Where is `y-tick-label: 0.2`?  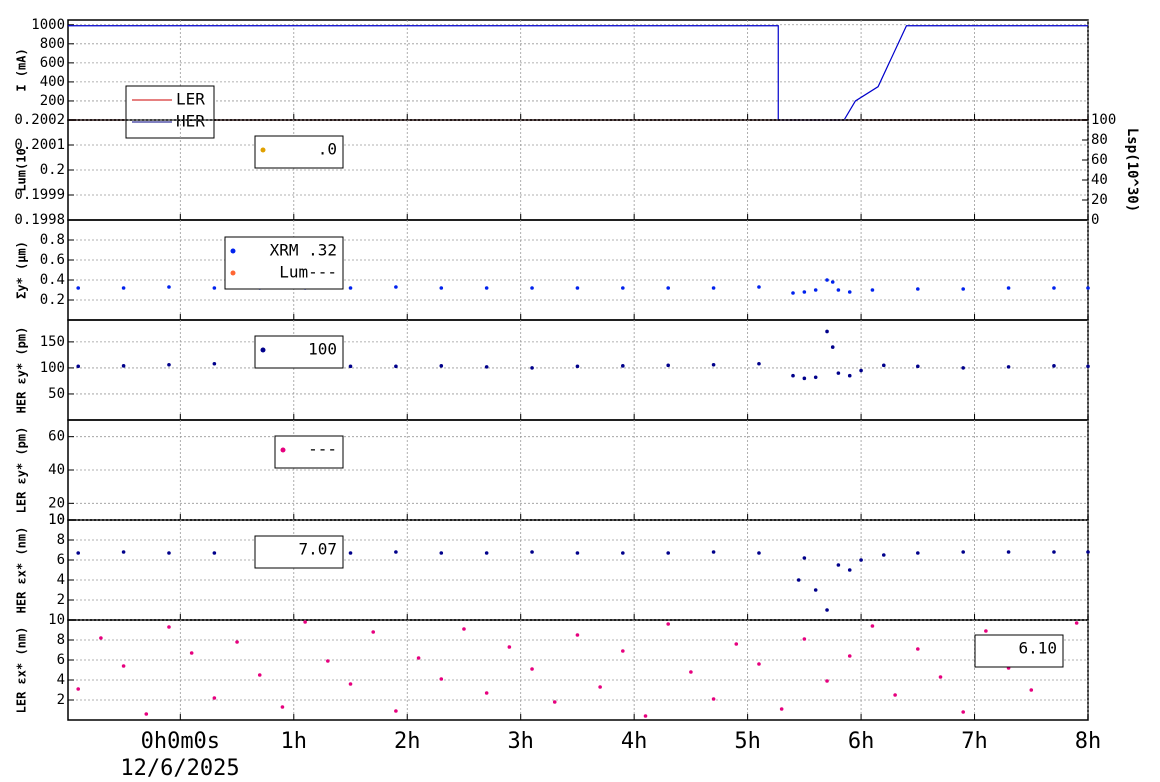 y-tick-label: 0.2 is located at coordinates (52, 170).